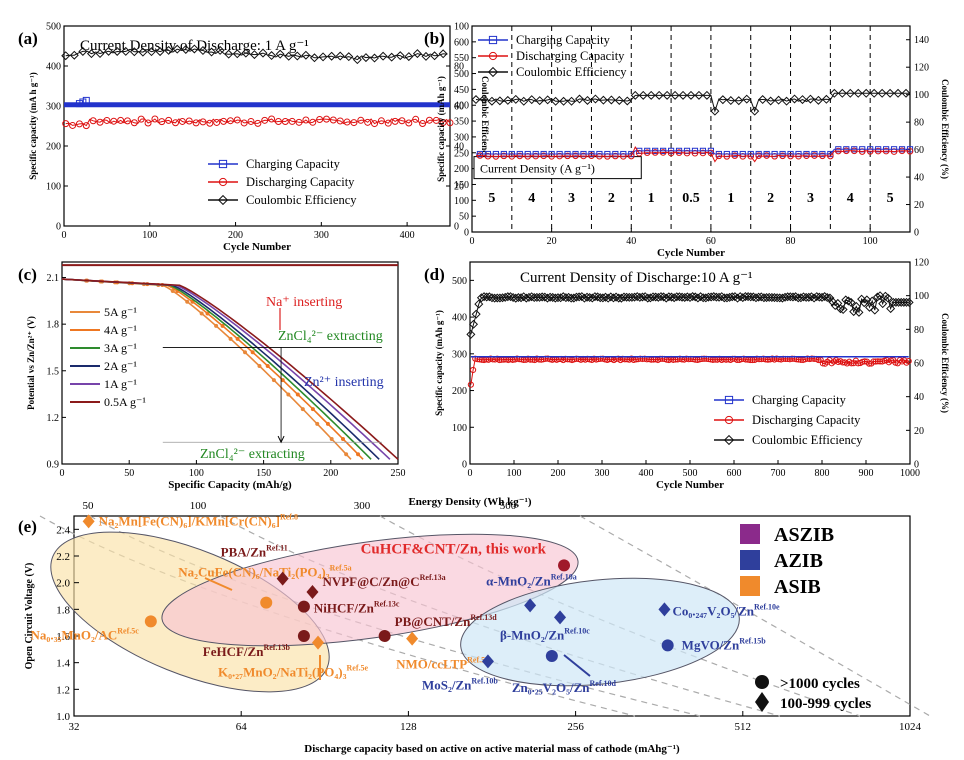 The image size is (964, 760). What do you see at coordinates (822, 473) in the screenshot?
I see `x-tick-label: 800` at bounding box center [822, 473].